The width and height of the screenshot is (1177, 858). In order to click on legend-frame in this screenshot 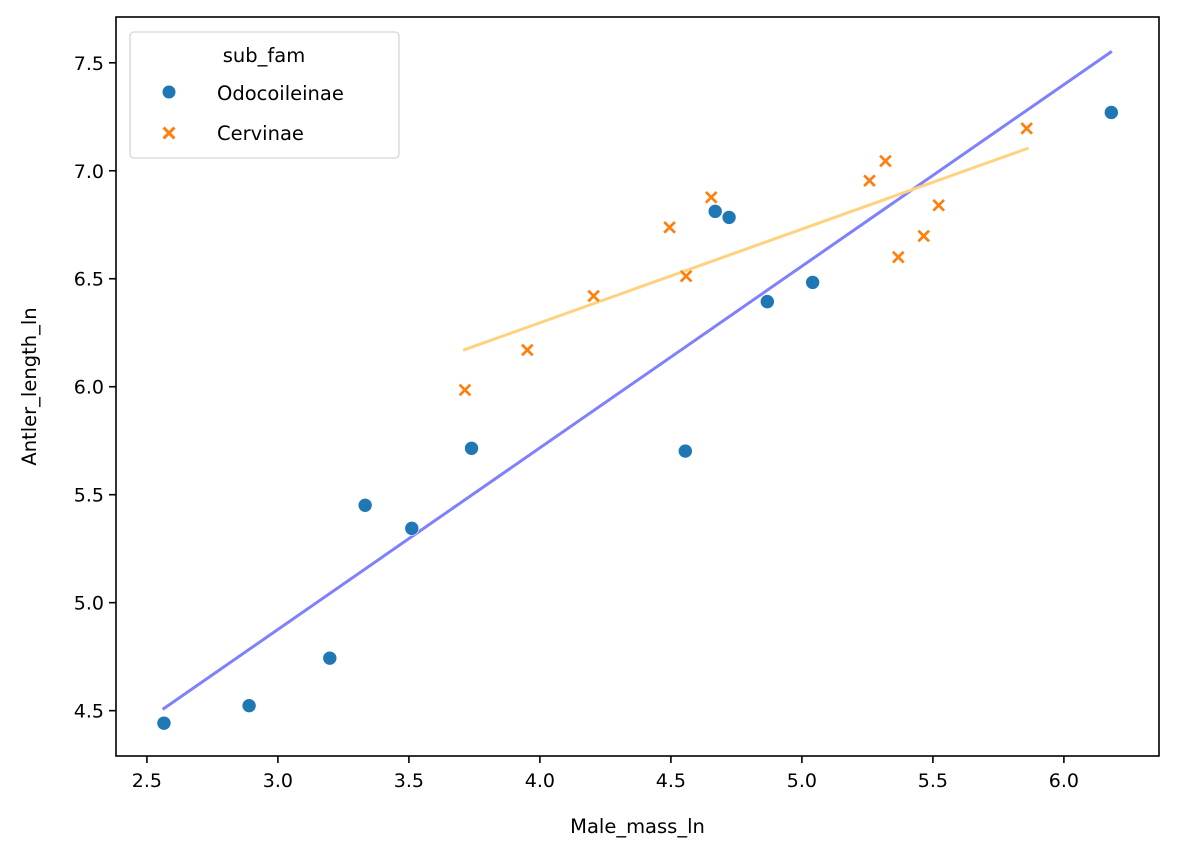, I will do `click(264, 95)`.